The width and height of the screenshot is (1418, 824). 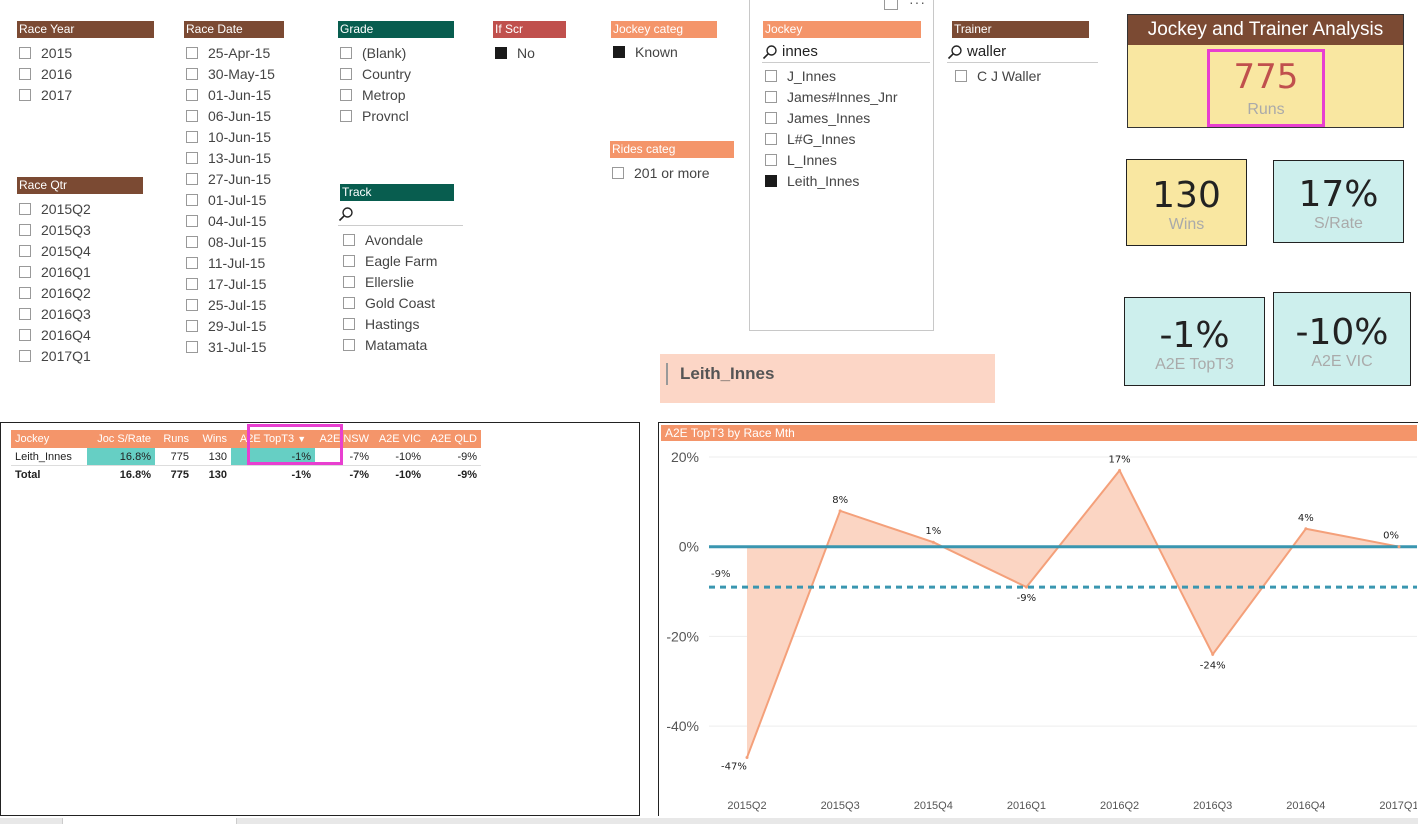 What do you see at coordinates (390, 323) in the screenshot?
I see `track-option: Hastings` at bounding box center [390, 323].